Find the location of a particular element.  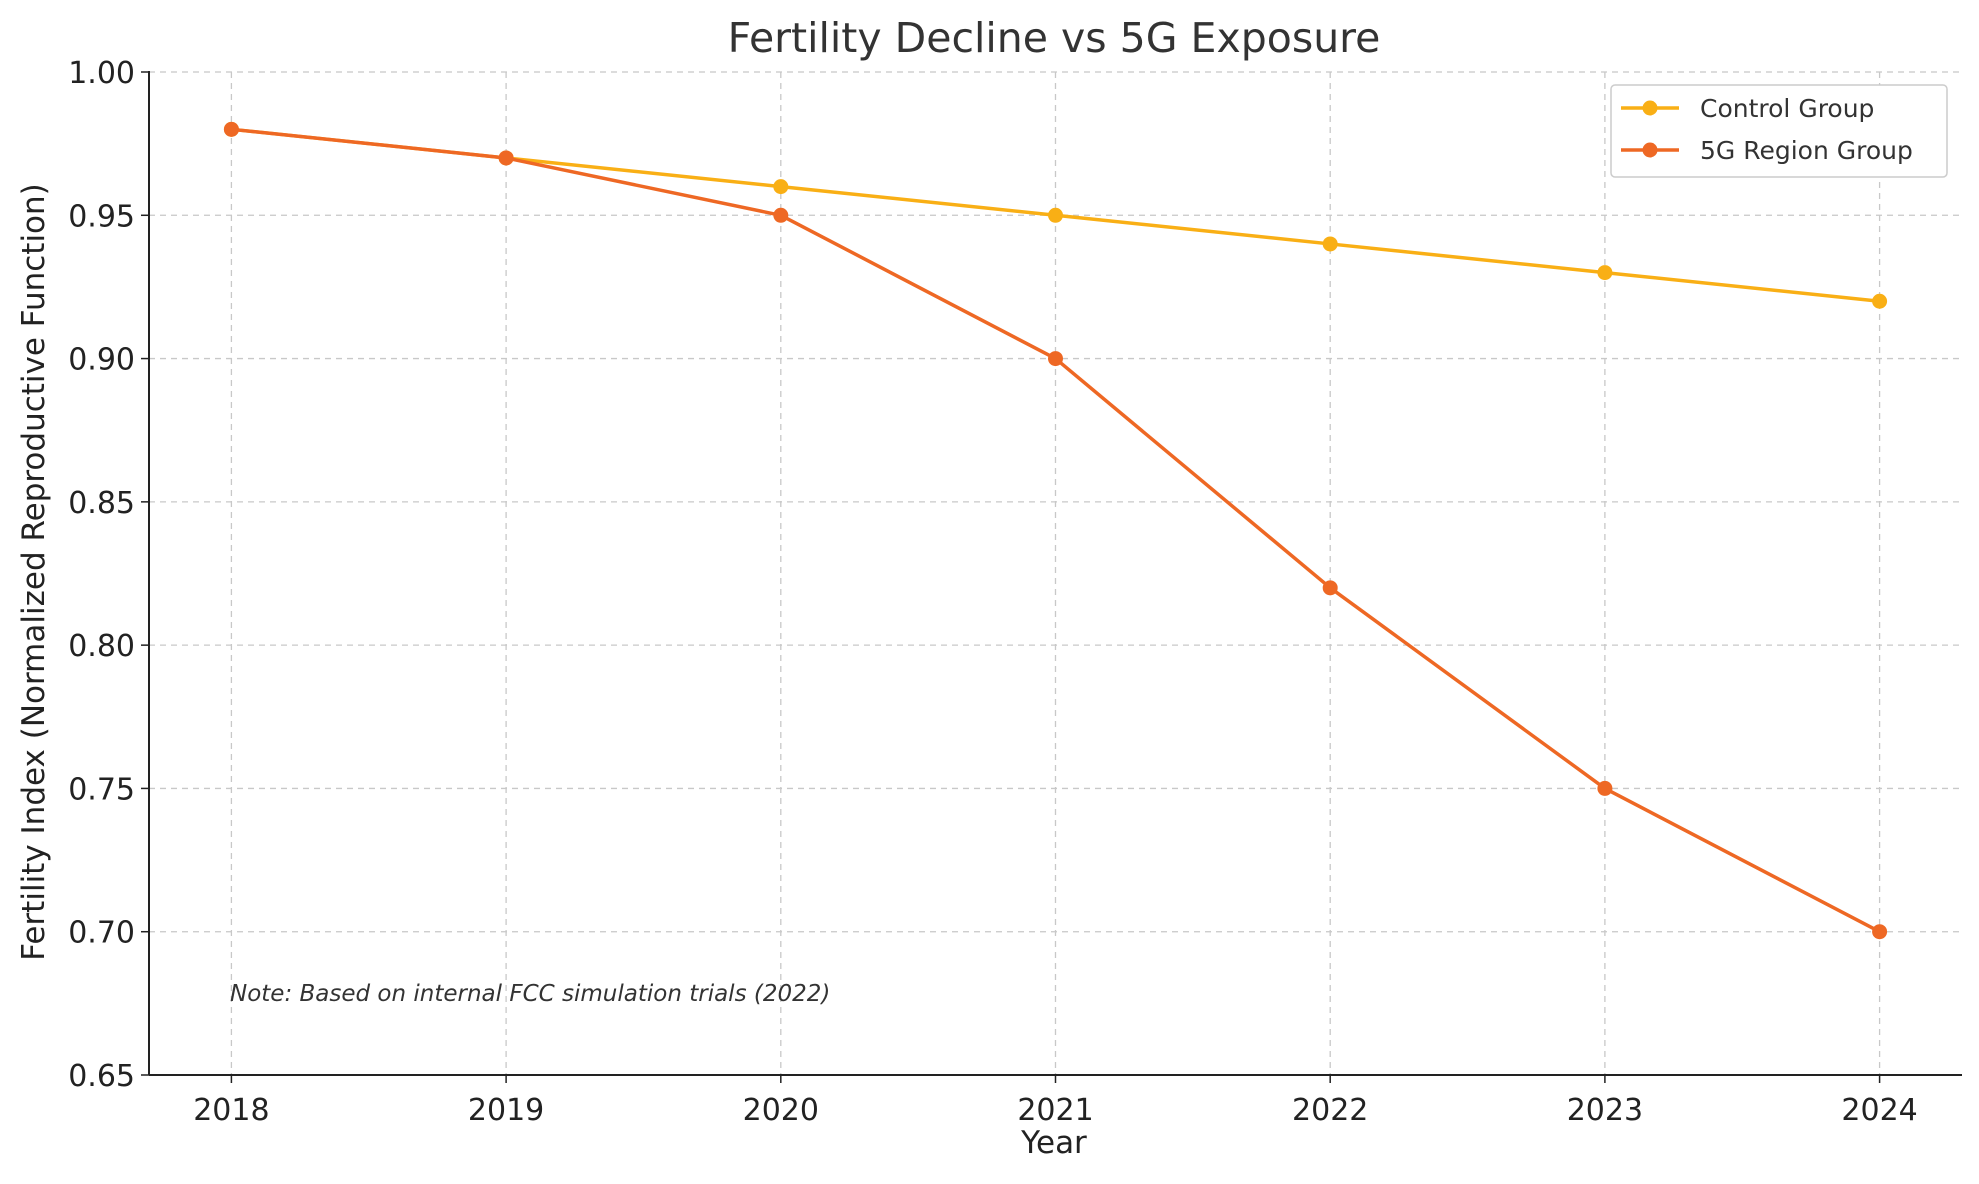

y-tick-label: 0.80 is located at coordinates (101, 646).